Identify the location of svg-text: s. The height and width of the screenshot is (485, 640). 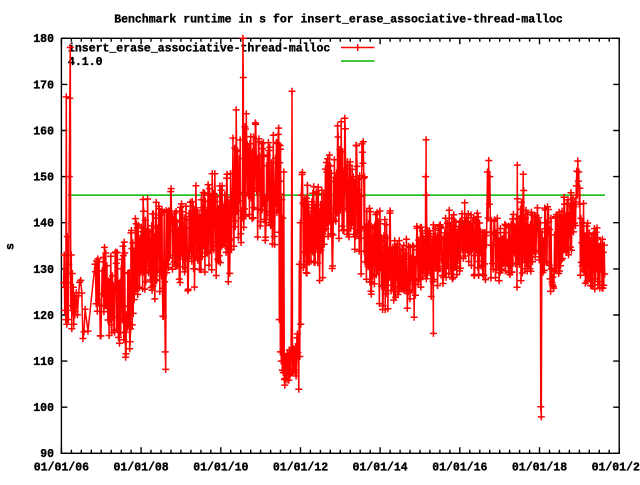
(11, 246).